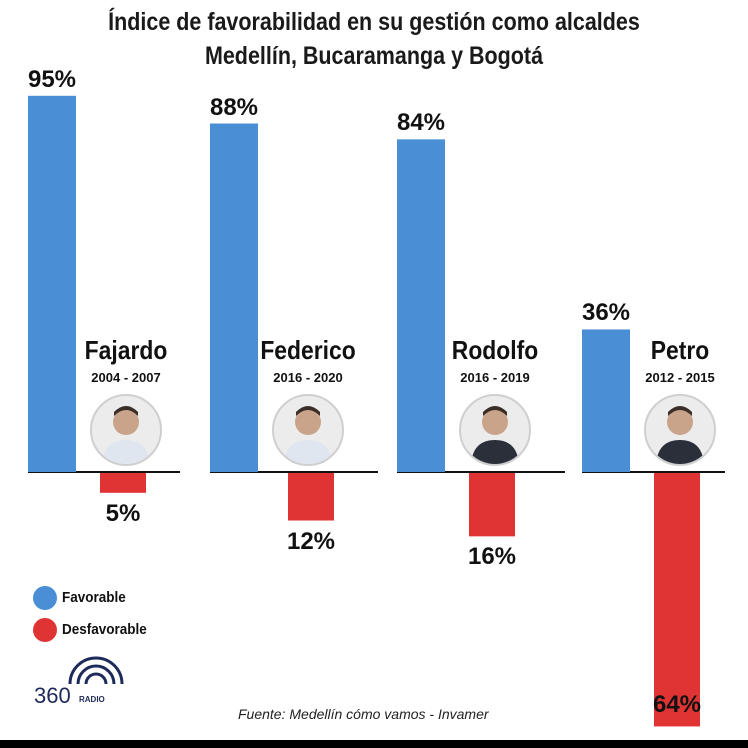 This screenshot has width=748, height=748. I want to click on bar-desfavorable-rodolfo, so click(492, 505).